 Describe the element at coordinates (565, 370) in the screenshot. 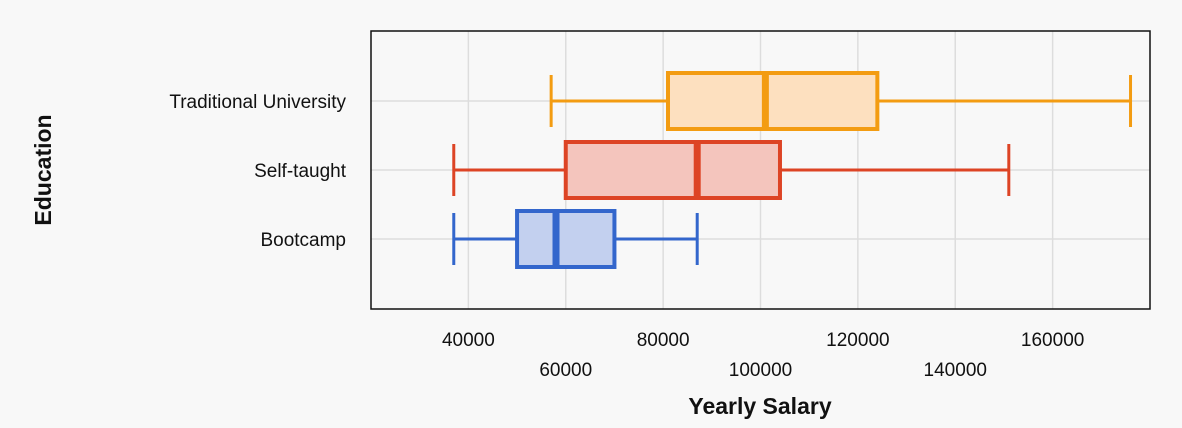

I see `x-tick-label: 60000` at that location.